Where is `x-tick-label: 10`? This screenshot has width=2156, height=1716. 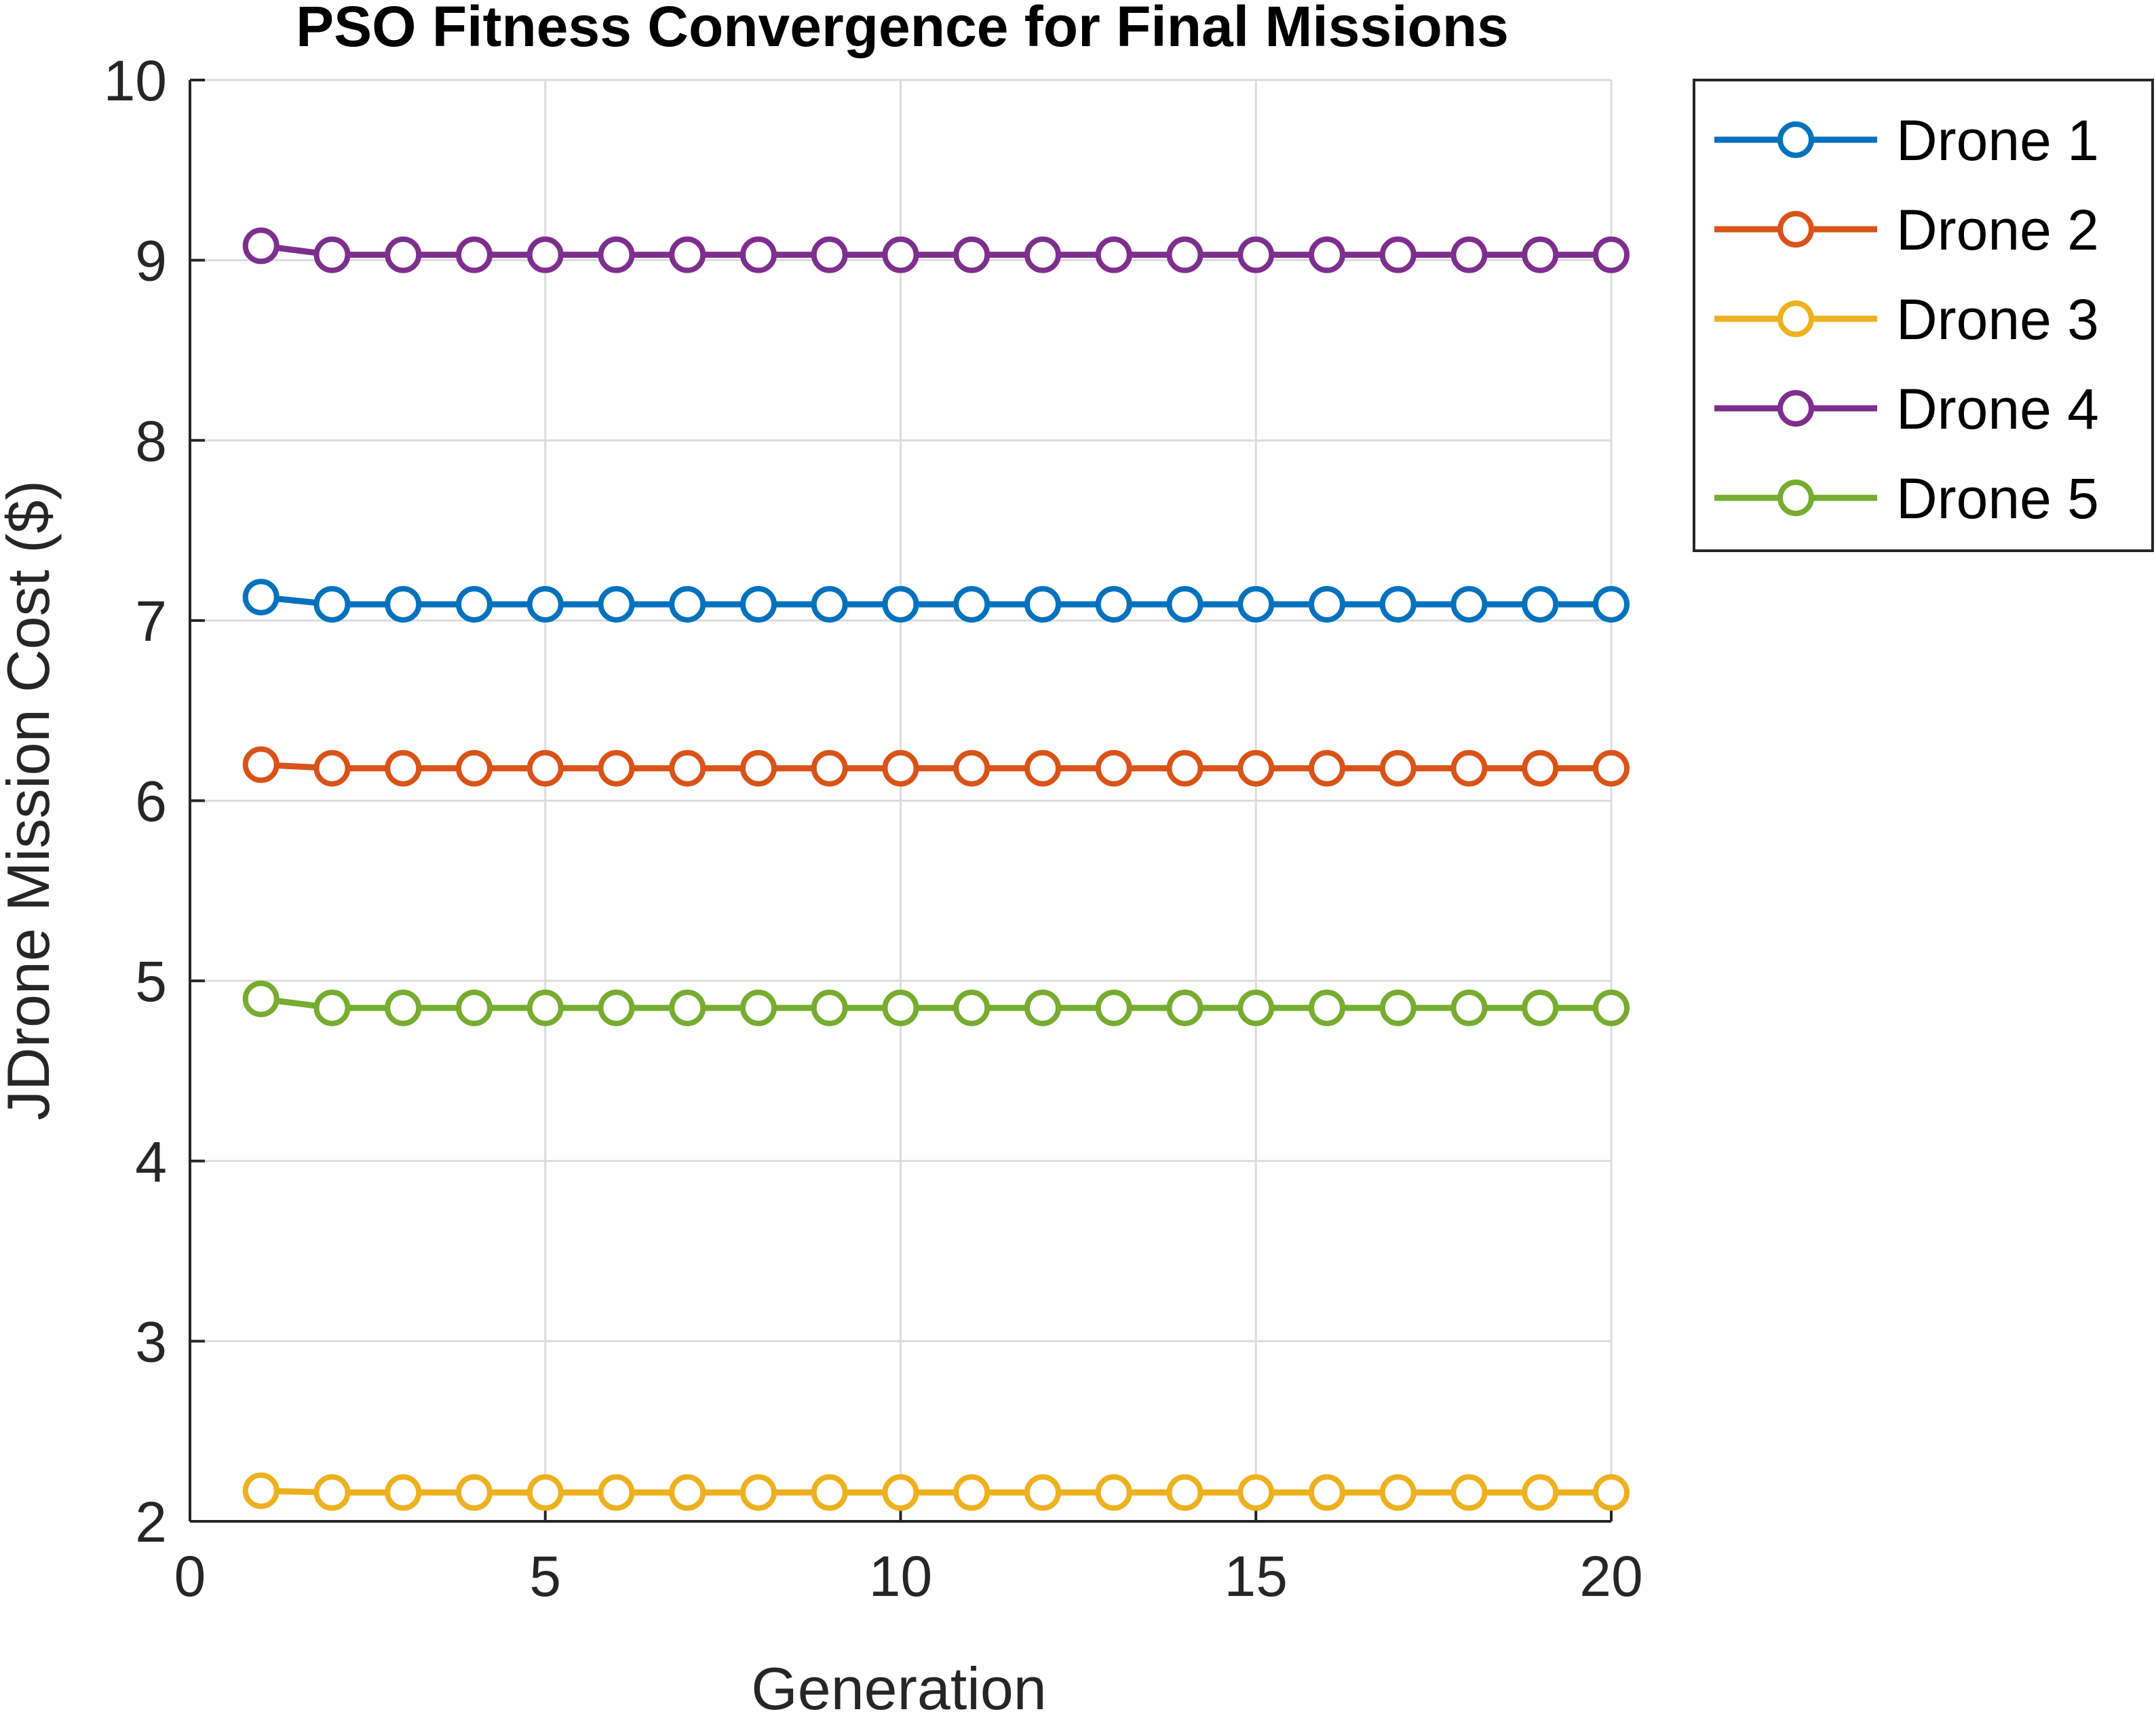 x-tick-label: 10 is located at coordinates (900, 1576).